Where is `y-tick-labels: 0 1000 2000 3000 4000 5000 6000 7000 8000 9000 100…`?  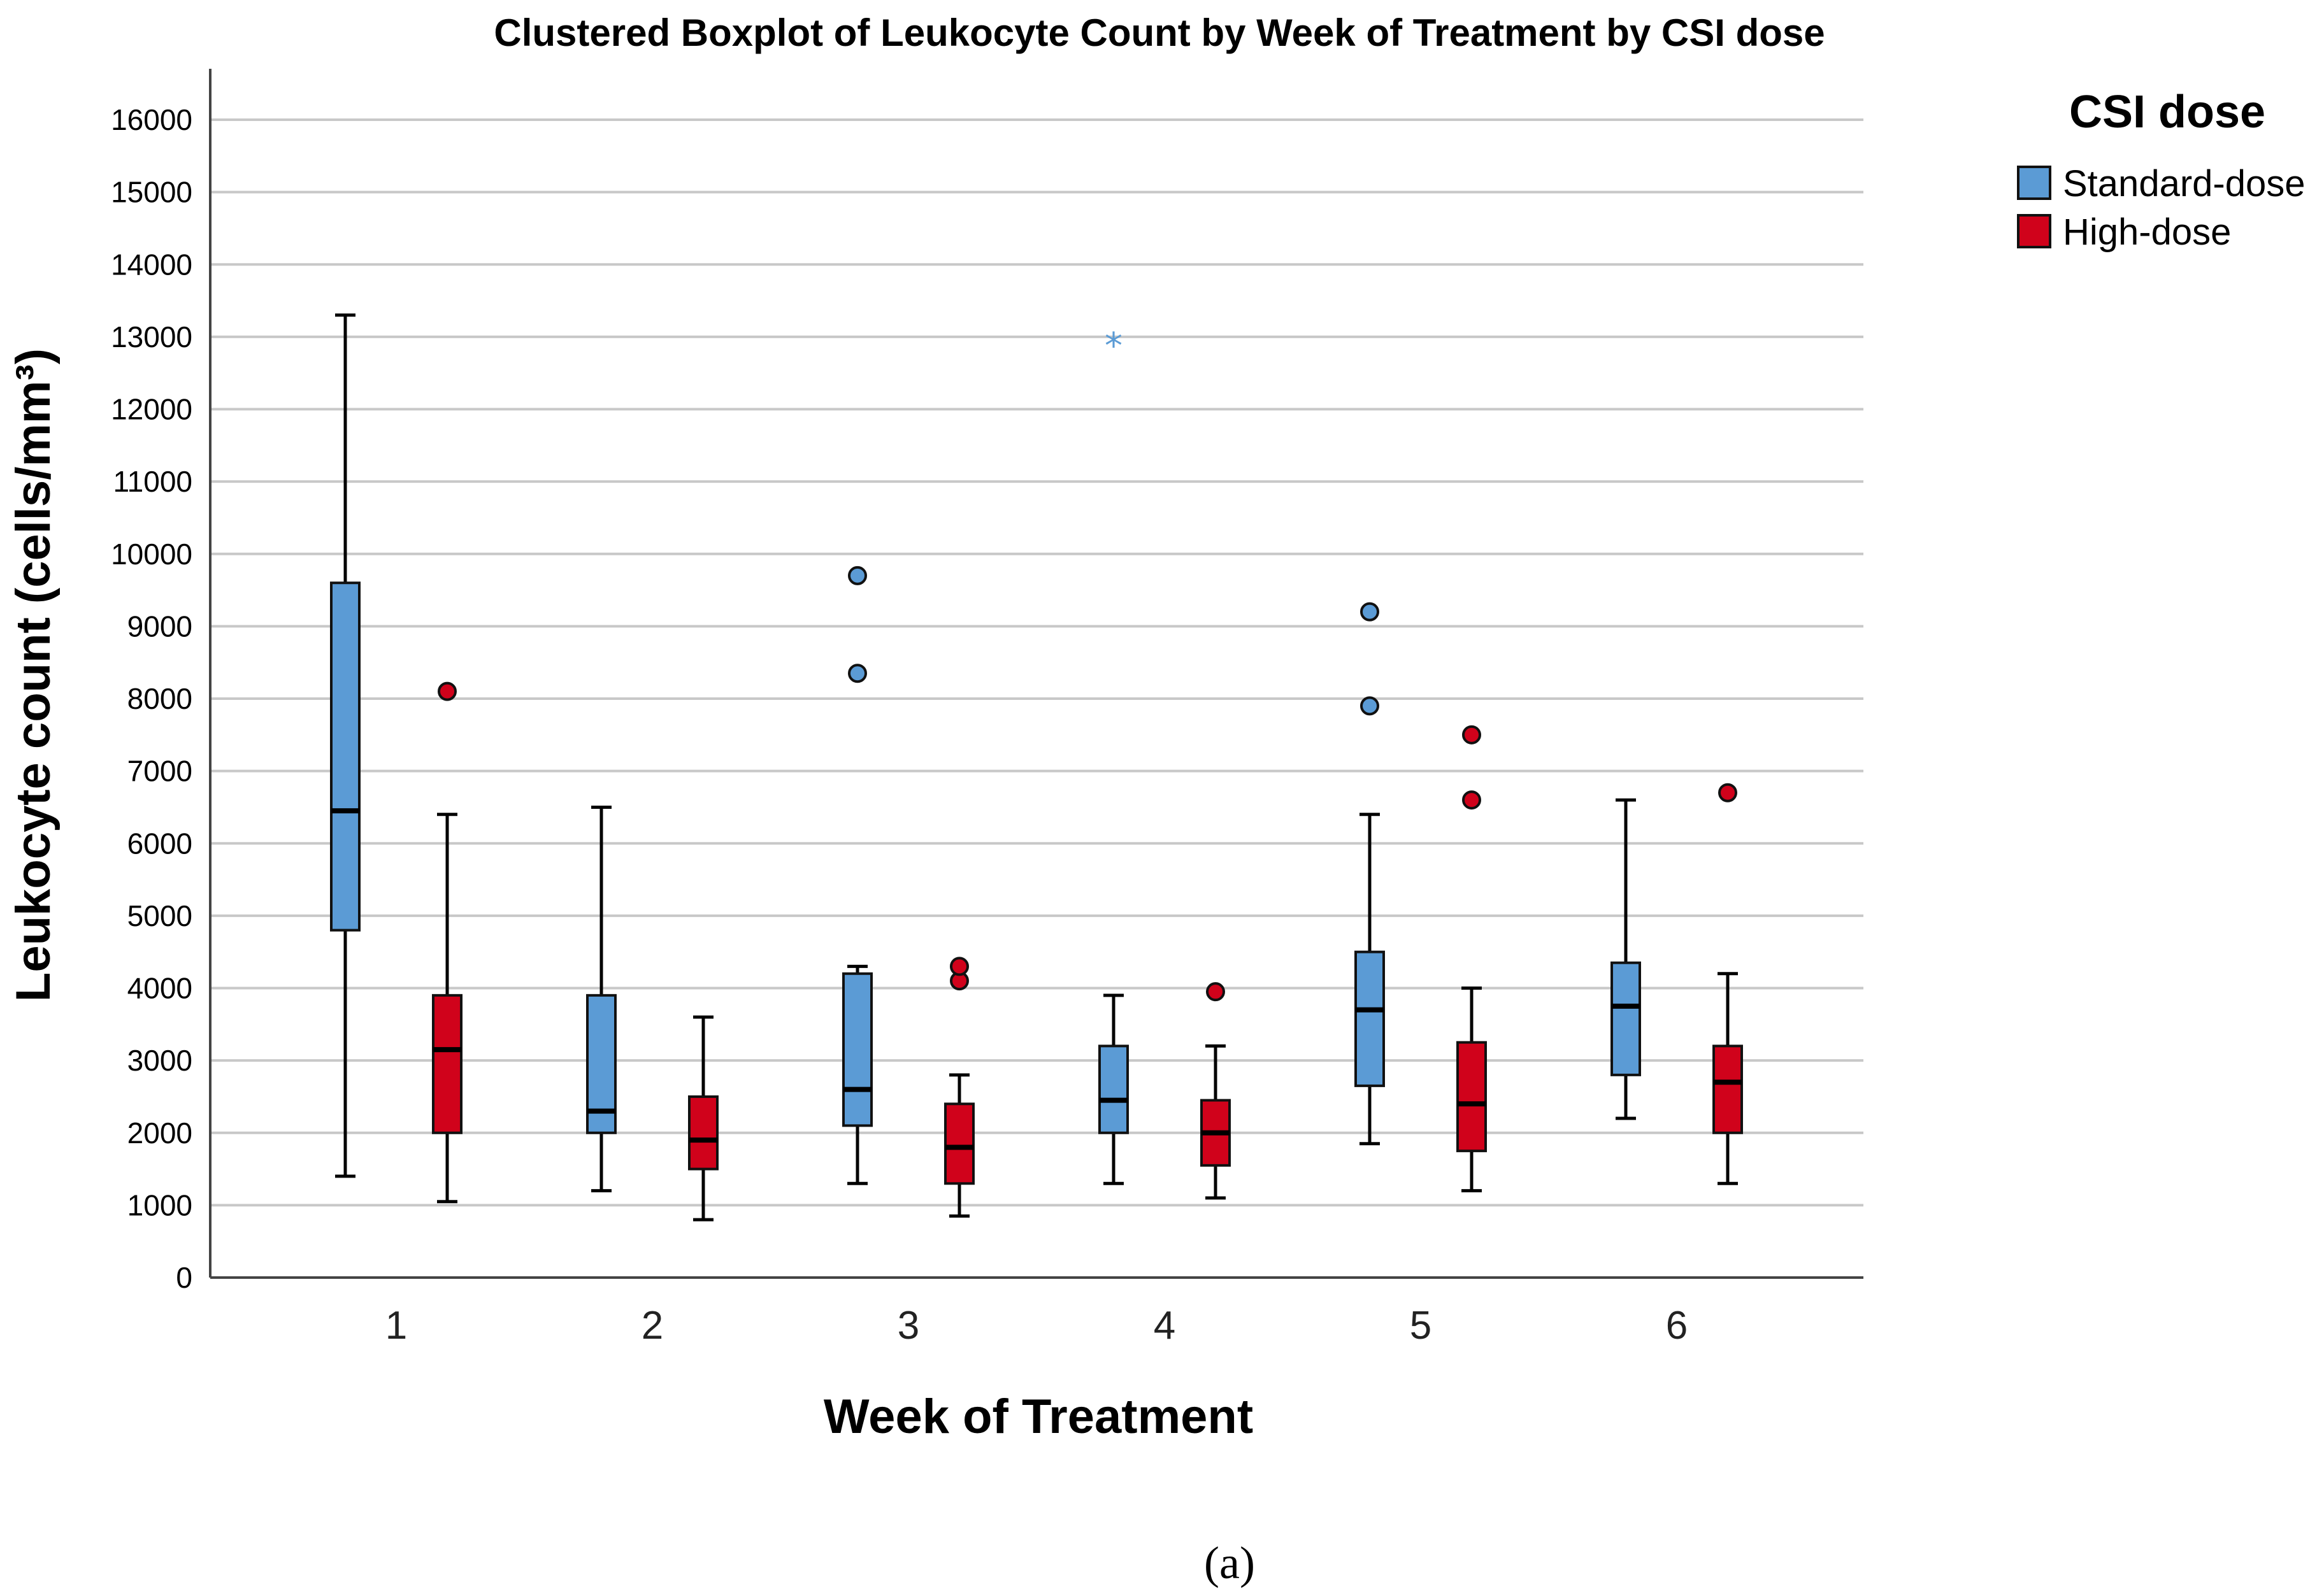 y-tick-labels: 0 1000 2000 3000 4000 5000 6000 7000 8000 9000 100… is located at coordinates (152, 698).